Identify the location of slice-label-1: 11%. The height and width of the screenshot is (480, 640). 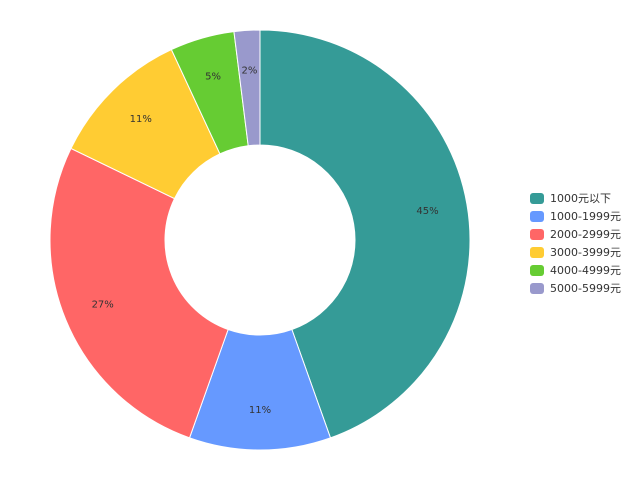
(260, 410).